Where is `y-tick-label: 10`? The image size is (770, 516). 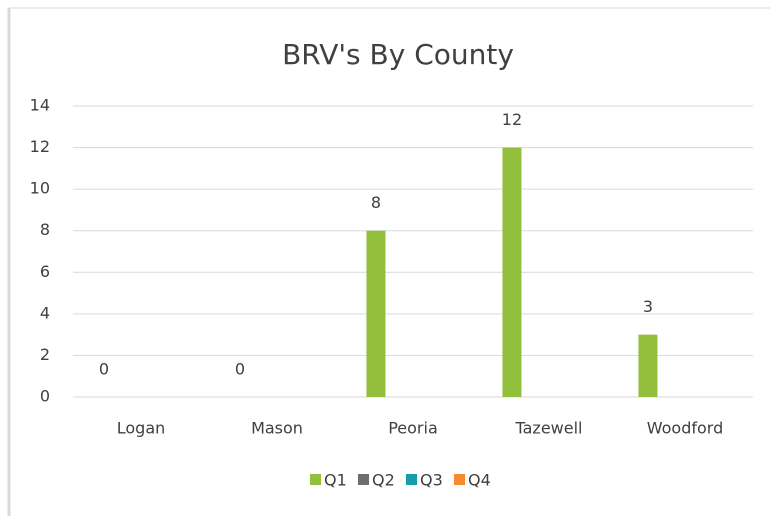 y-tick-label: 10 is located at coordinates (40, 188).